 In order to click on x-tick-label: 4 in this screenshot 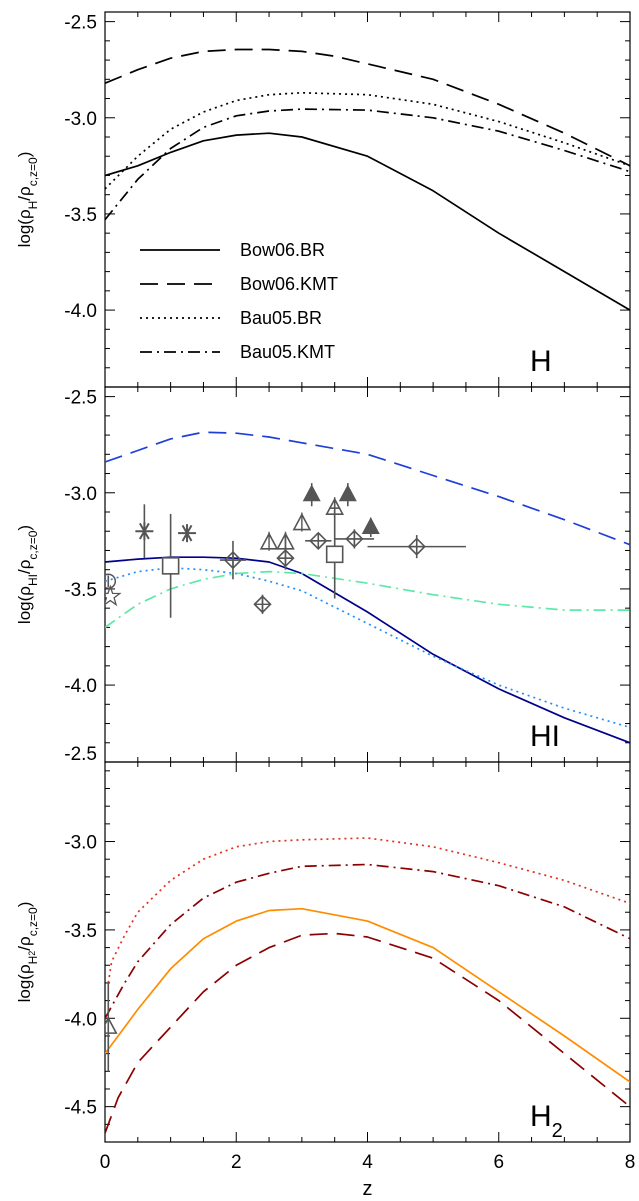, I will do `click(367, 1162)`.